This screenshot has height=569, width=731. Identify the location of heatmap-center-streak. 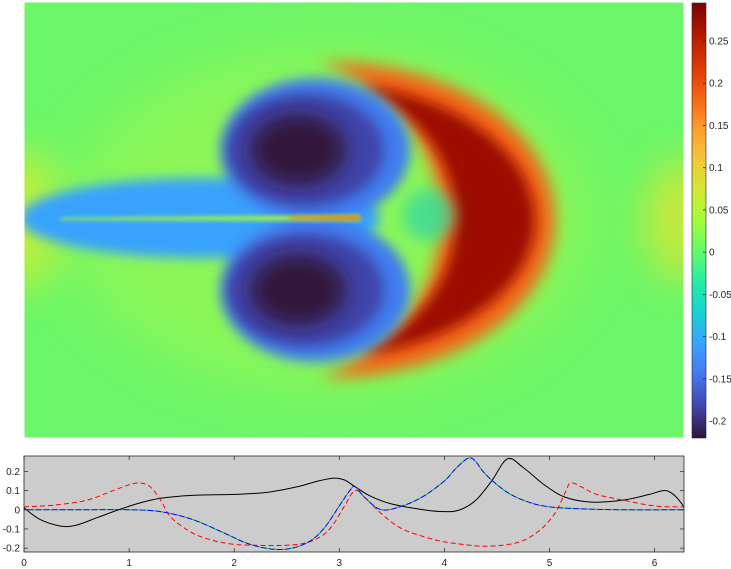
(210, 218).